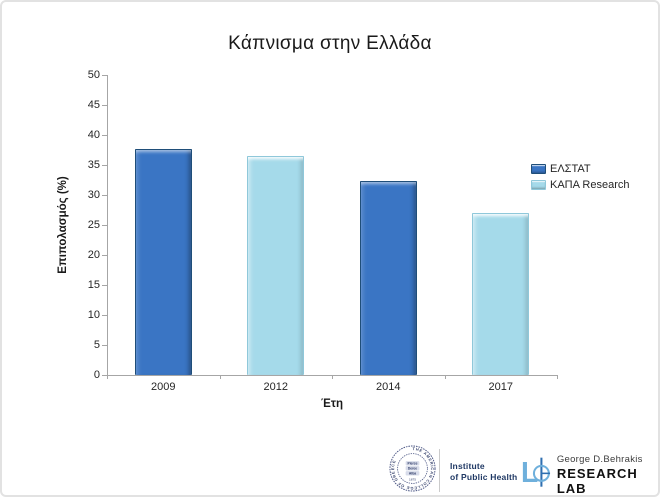 The height and width of the screenshot is (497, 660). I want to click on y-tick-label: 30, so click(93, 195).